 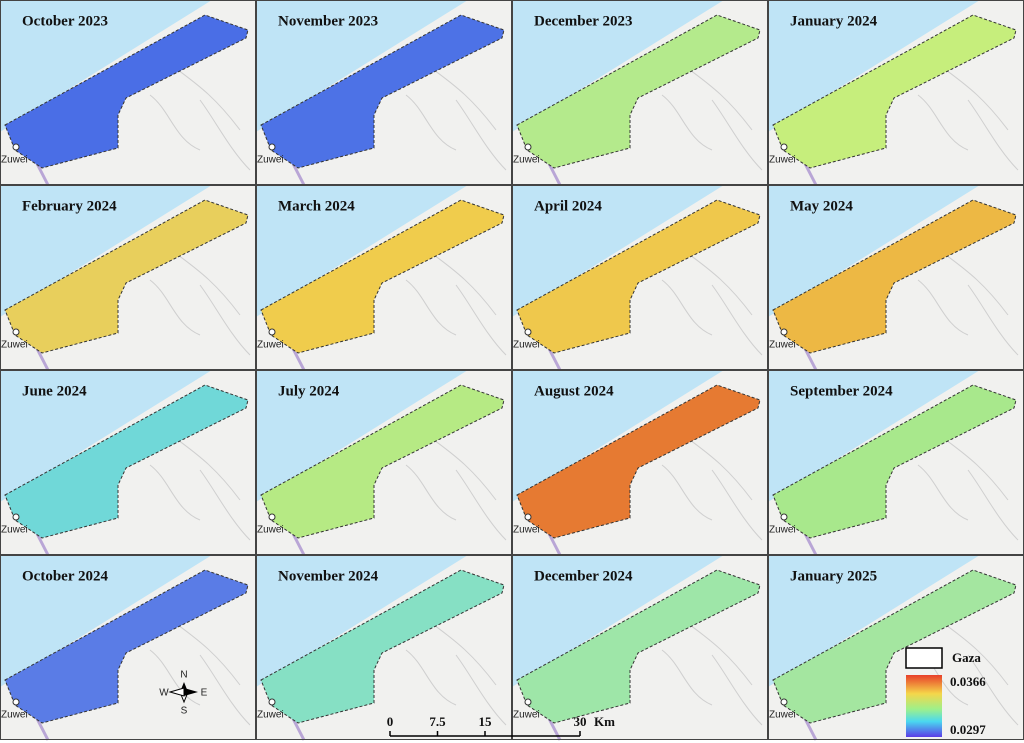 I want to click on panel-title: December 2023, so click(x=583, y=21).